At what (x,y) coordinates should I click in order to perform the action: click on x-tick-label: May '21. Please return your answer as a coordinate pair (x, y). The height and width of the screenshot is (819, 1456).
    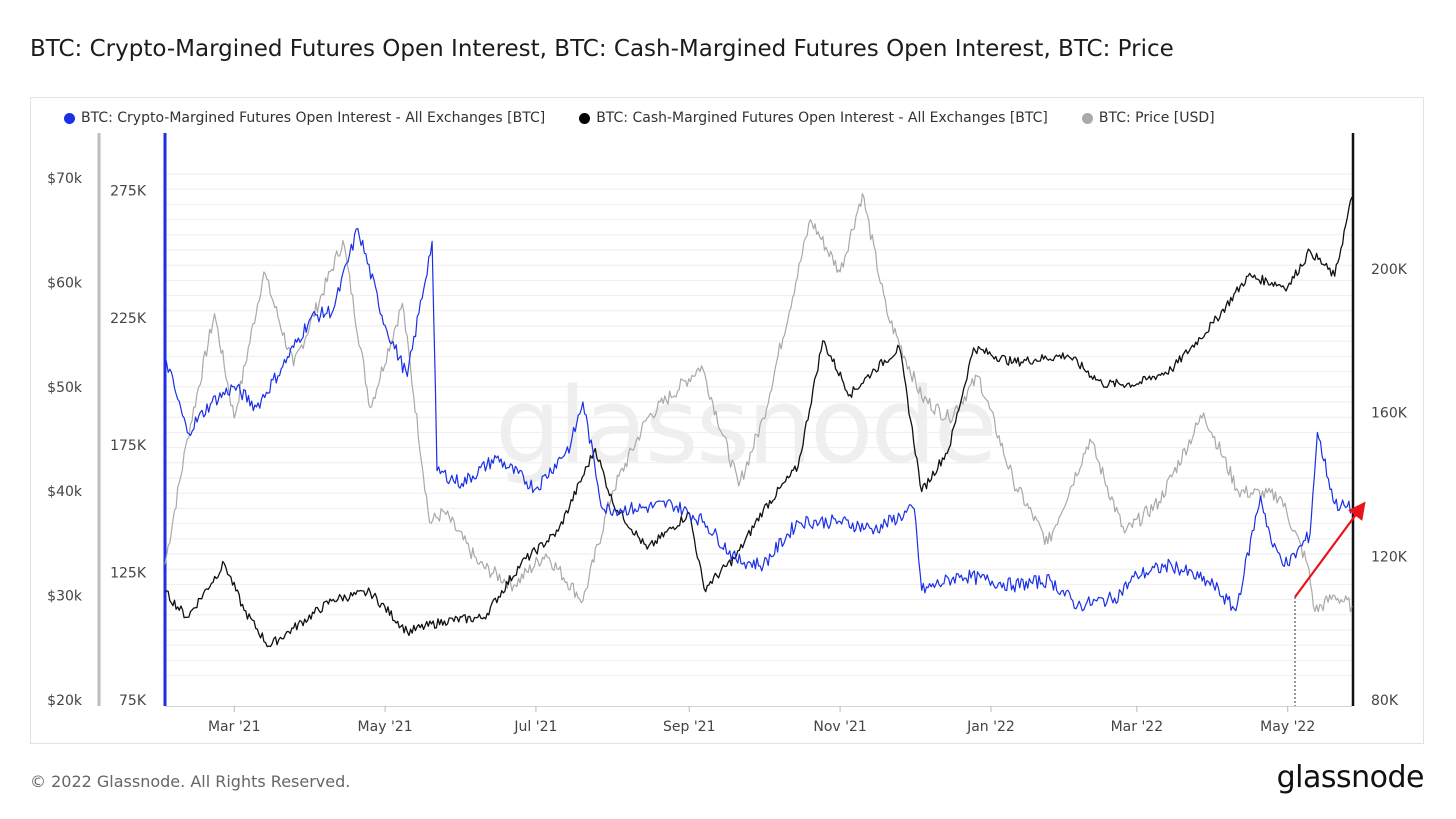
    Looking at the image, I should click on (385, 727).